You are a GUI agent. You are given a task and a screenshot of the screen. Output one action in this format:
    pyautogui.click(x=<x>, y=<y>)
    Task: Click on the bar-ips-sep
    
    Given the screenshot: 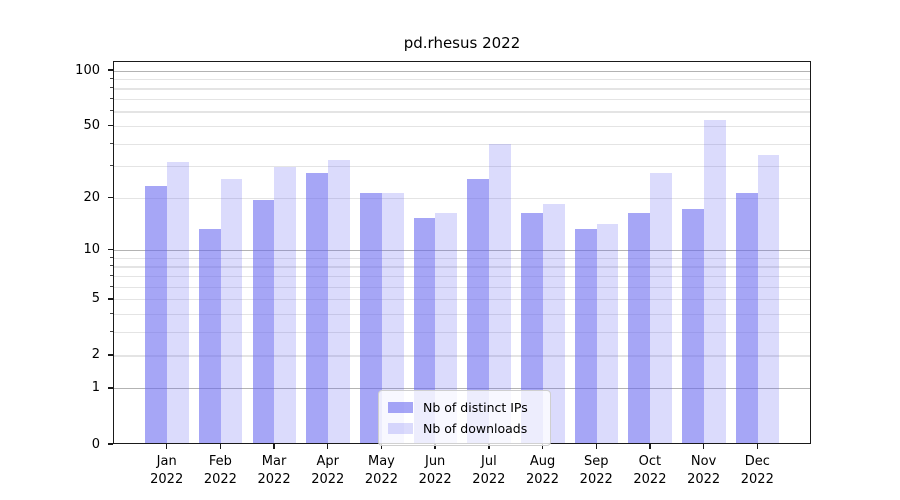 What is the action you would take?
    pyautogui.click(x=585, y=336)
    